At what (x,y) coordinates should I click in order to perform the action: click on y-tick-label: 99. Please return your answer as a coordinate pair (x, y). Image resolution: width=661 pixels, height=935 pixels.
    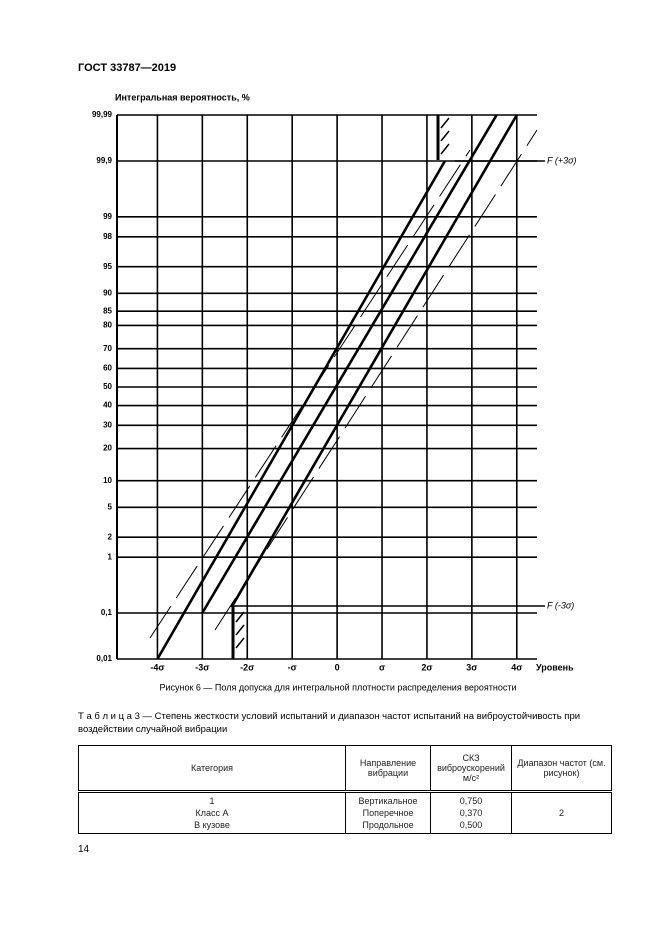
    Looking at the image, I should click on (107, 216).